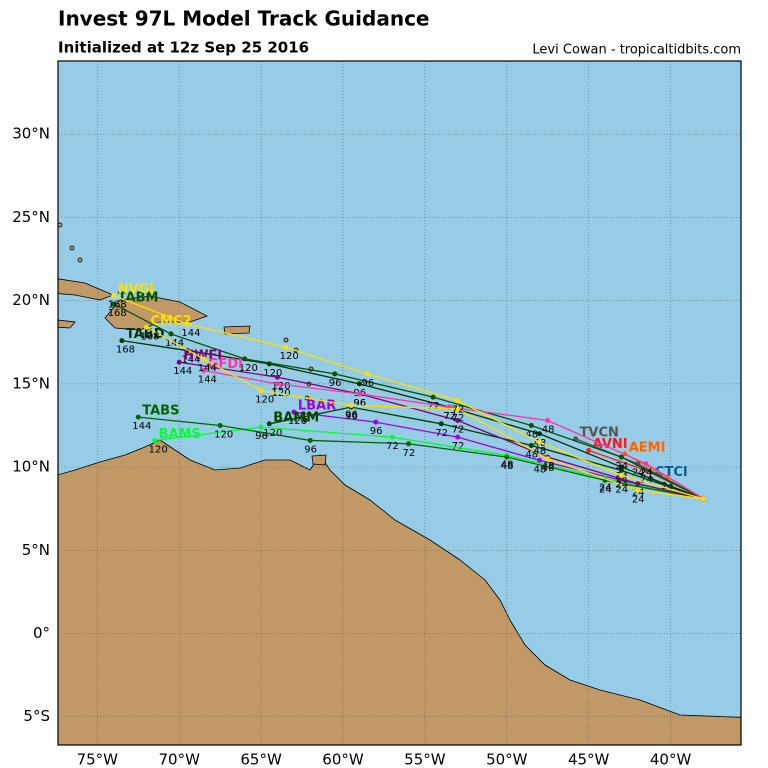 This screenshot has width=768, height=768. What do you see at coordinates (31, 217) in the screenshot?
I see `lat-label: 25°N` at bounding box center [31, 217].